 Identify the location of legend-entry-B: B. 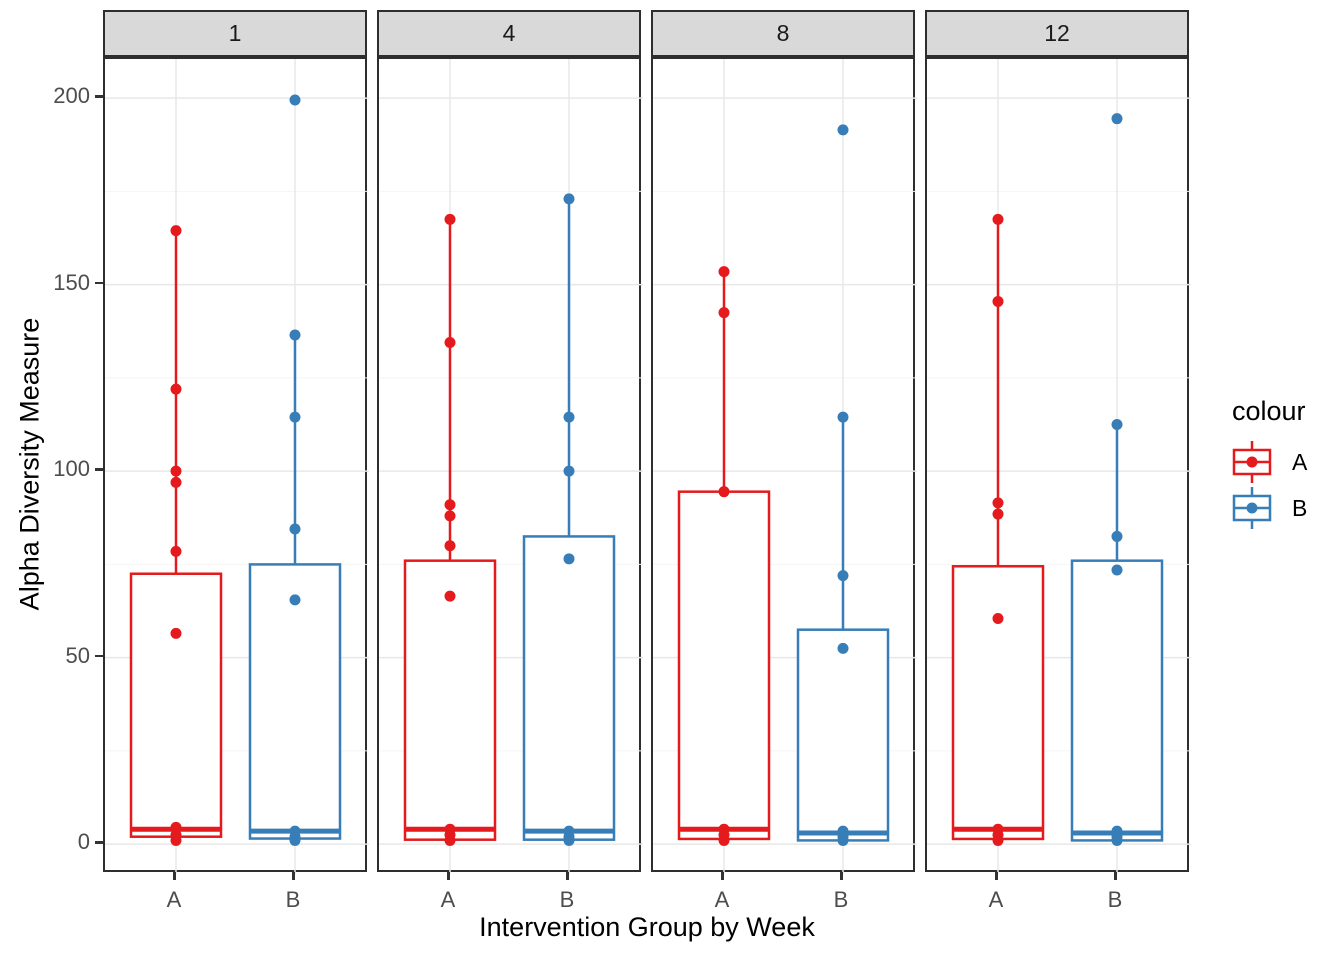
(1269, 508).